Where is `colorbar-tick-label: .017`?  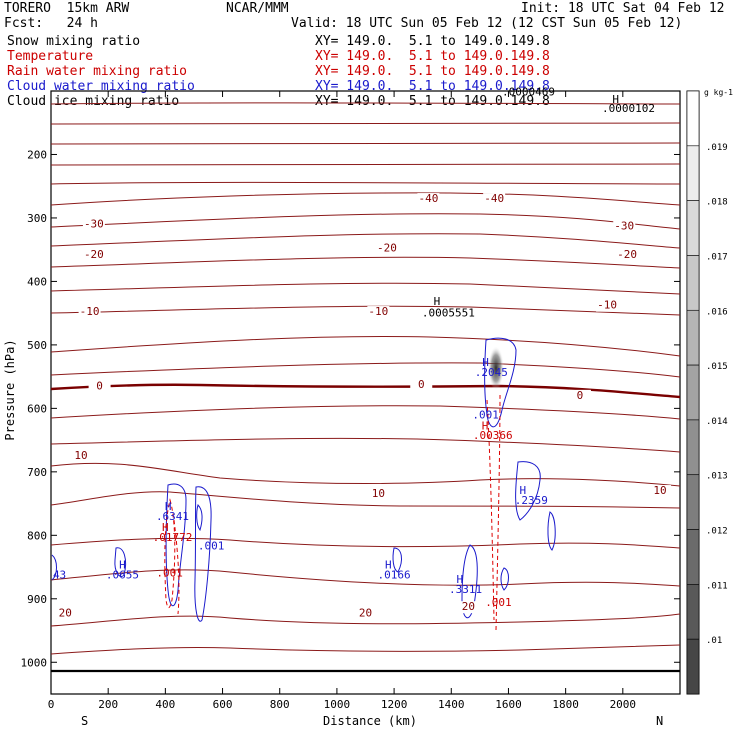
colorbar-tick-label: .017 is located at coordinates (717, 257).